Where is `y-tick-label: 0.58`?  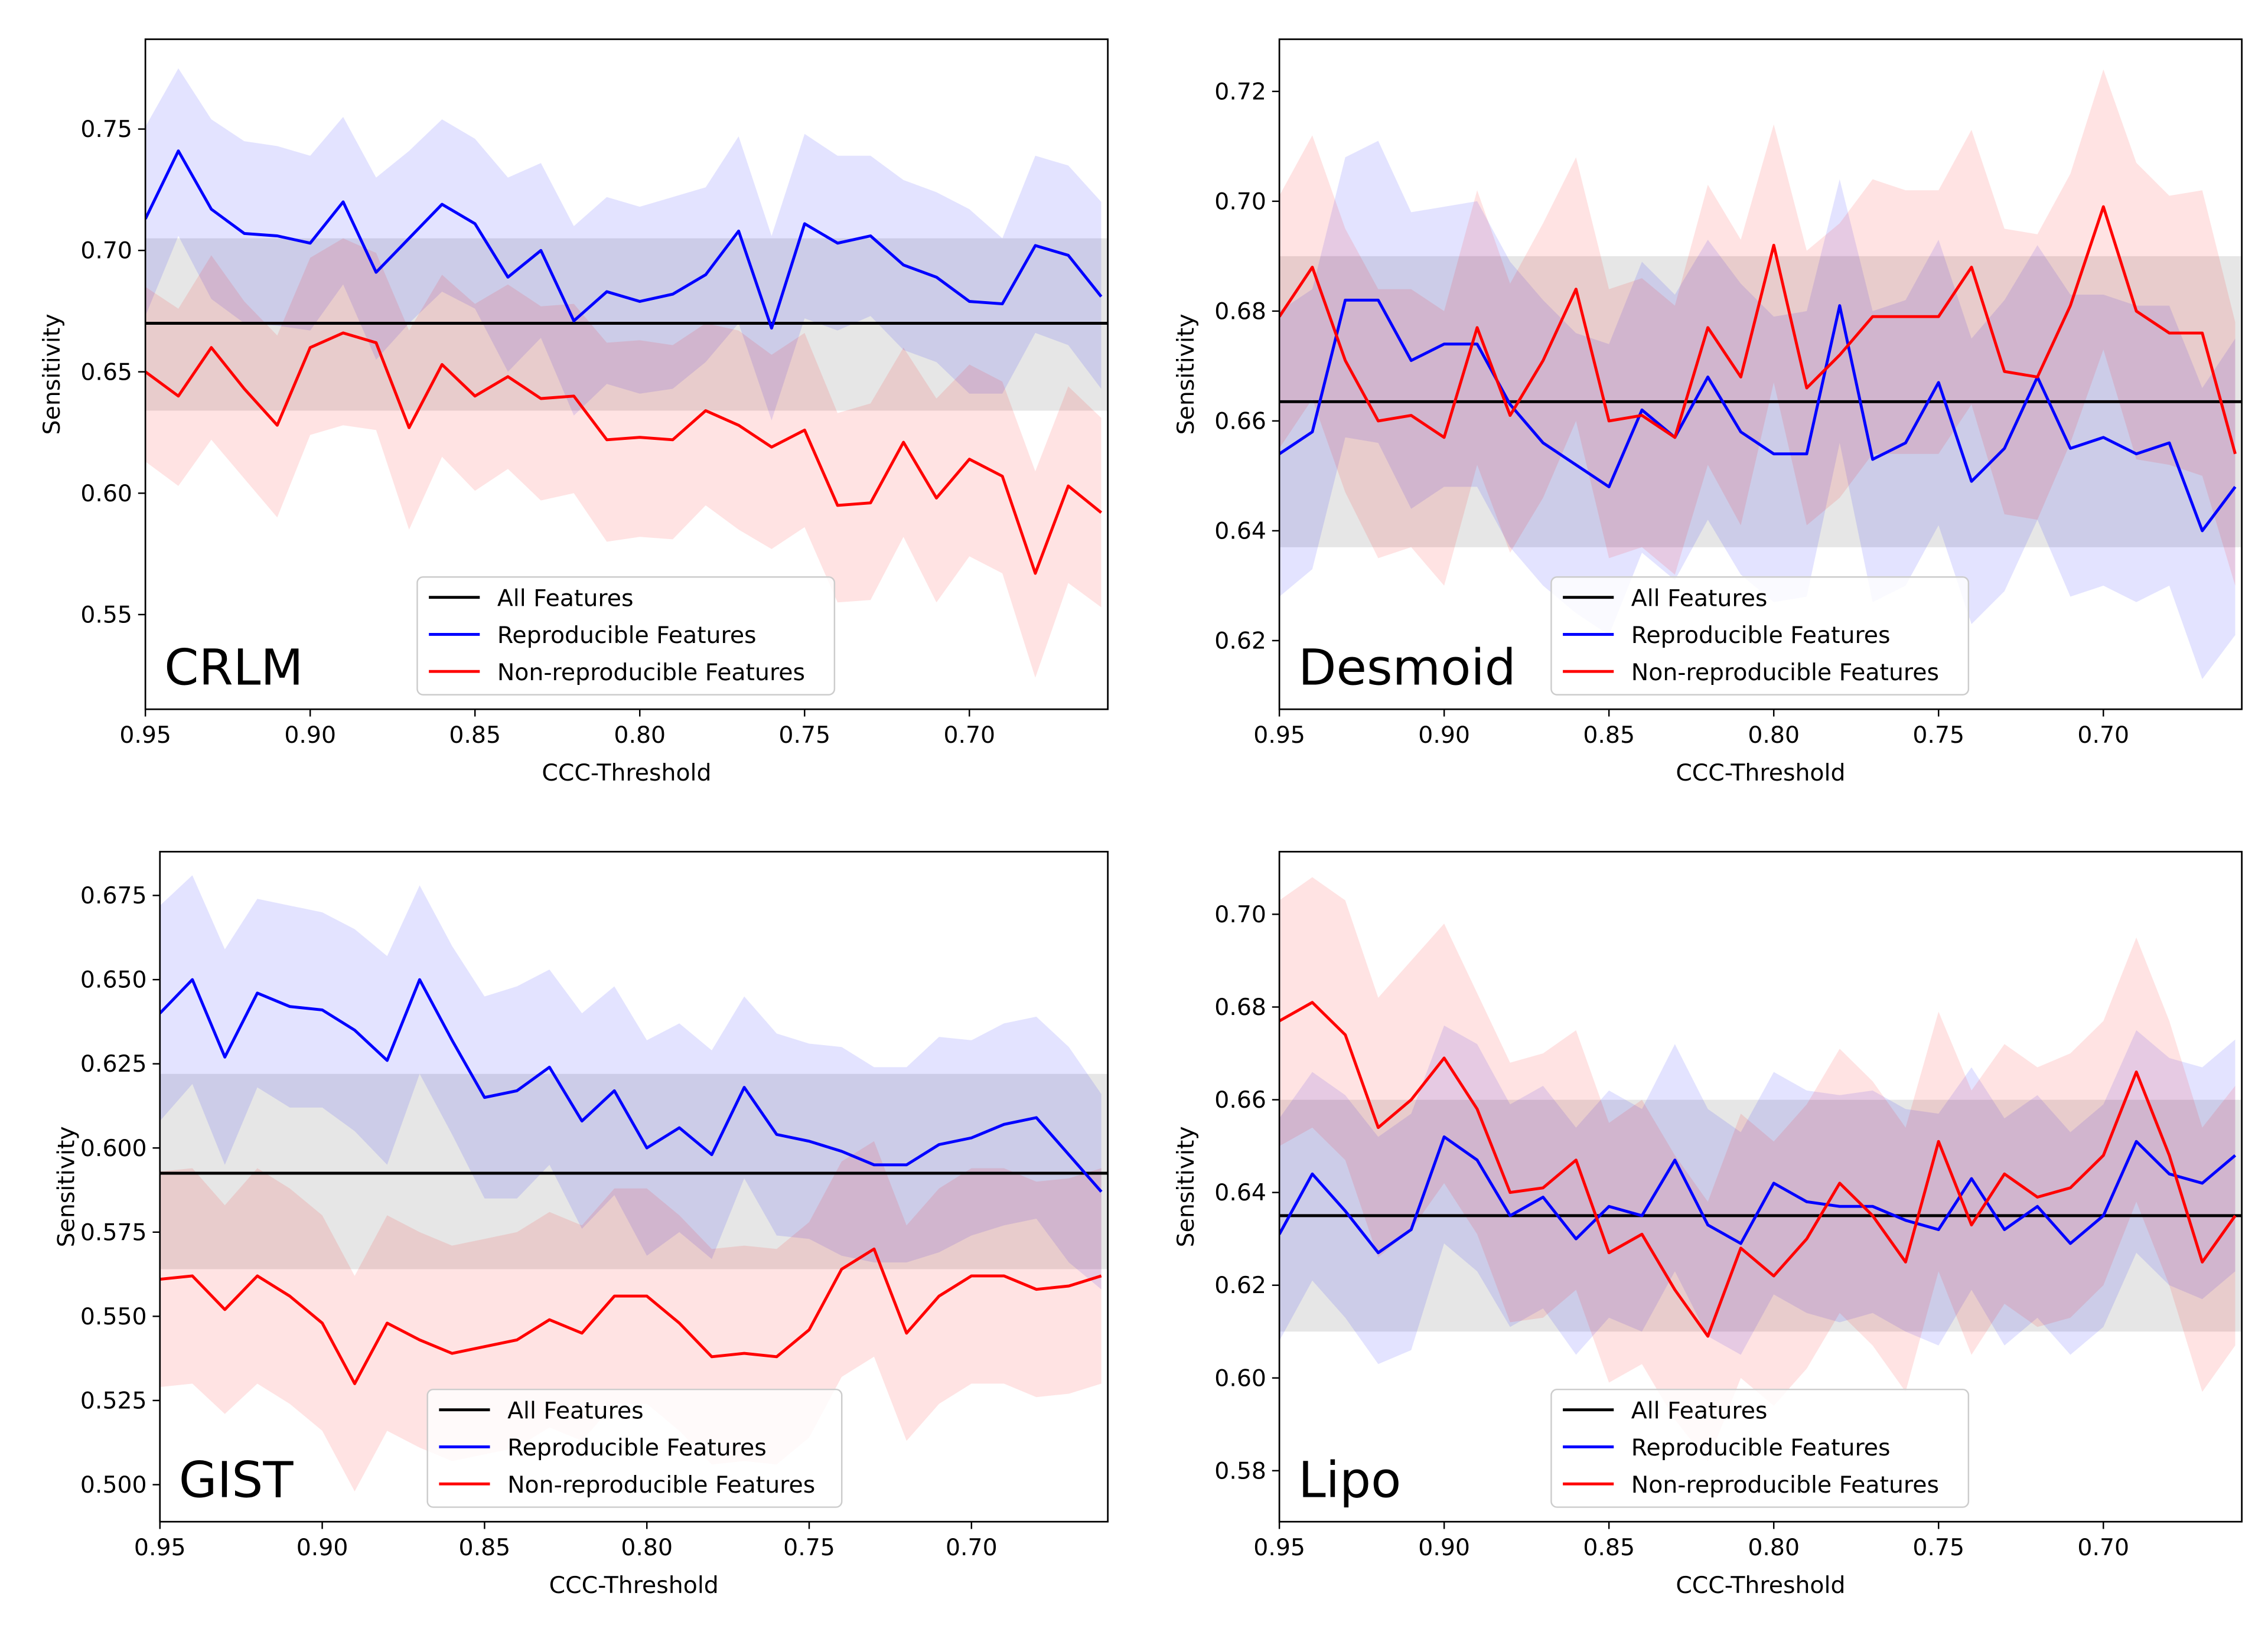
y-tick-label: 0.58 is located at coordinates (1240, 1470).